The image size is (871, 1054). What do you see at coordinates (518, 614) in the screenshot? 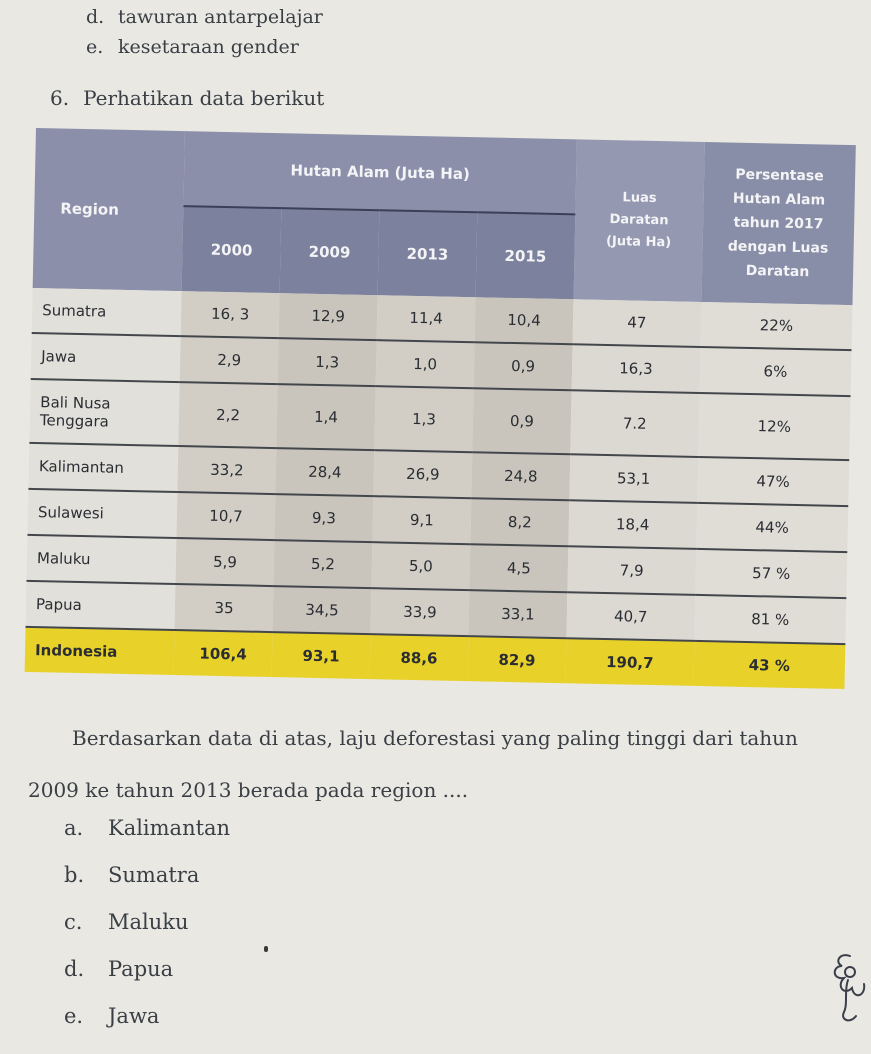
I see `value-cell: 33,1` at bounding box center [518, 614].